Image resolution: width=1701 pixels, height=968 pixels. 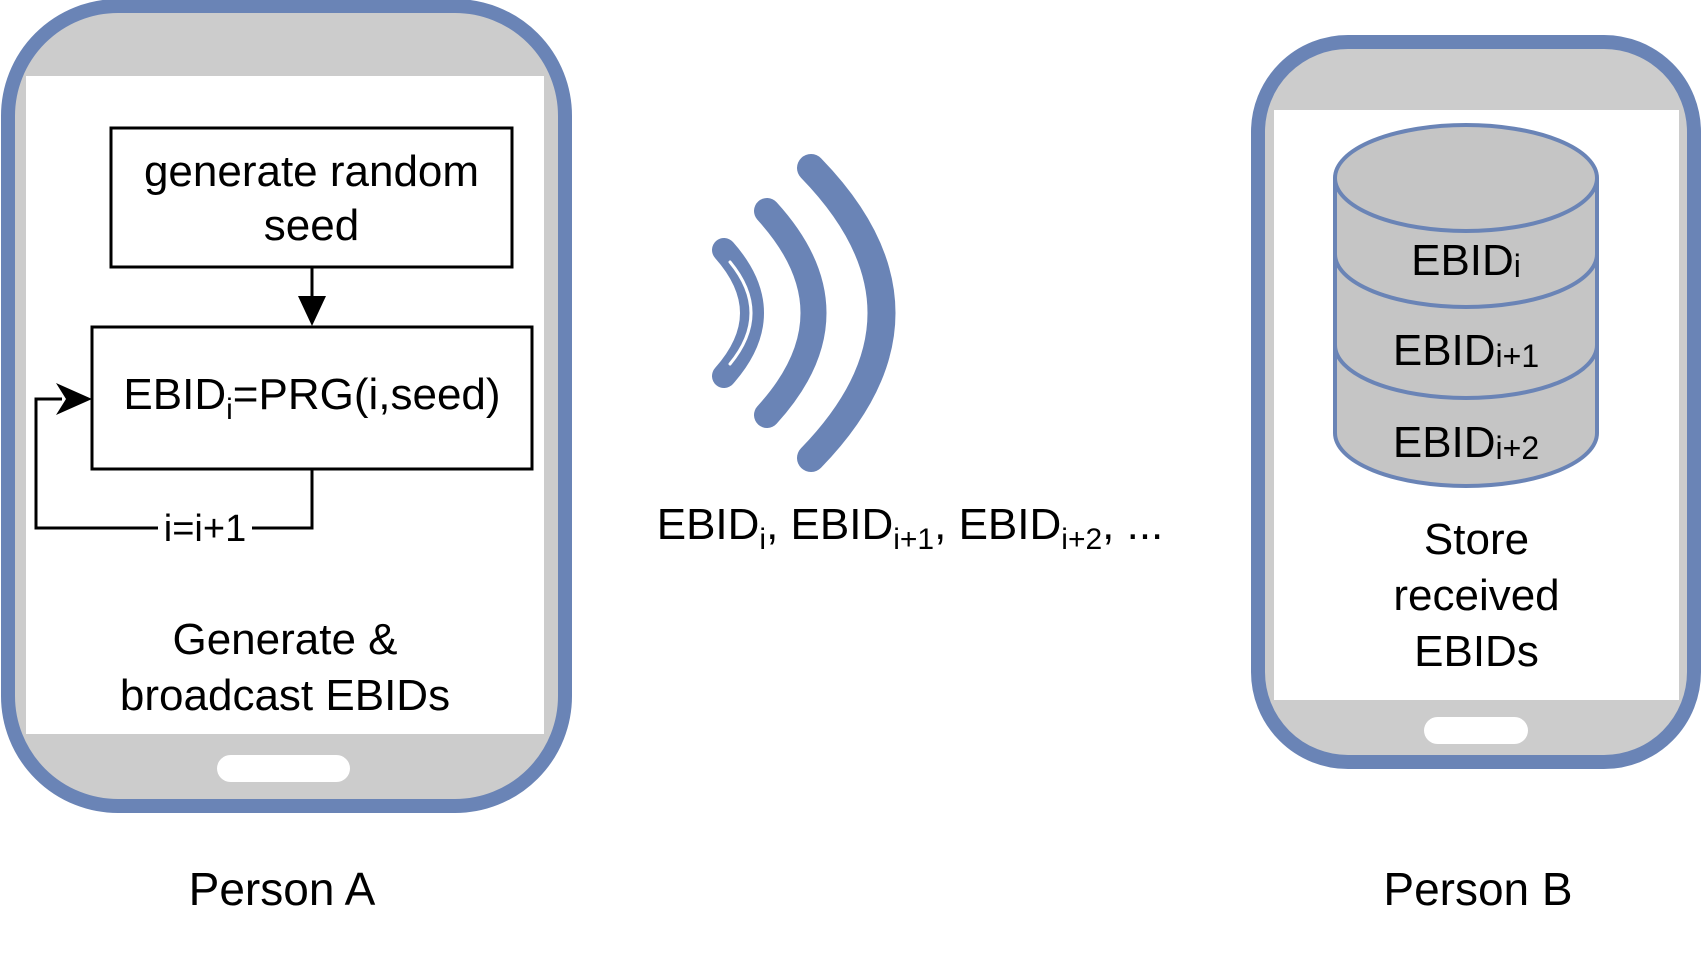 What do you see at coordinates (205, 529) in the screenshot?
I see `loop-label: i=i+1` at bounding box center [205, 529].